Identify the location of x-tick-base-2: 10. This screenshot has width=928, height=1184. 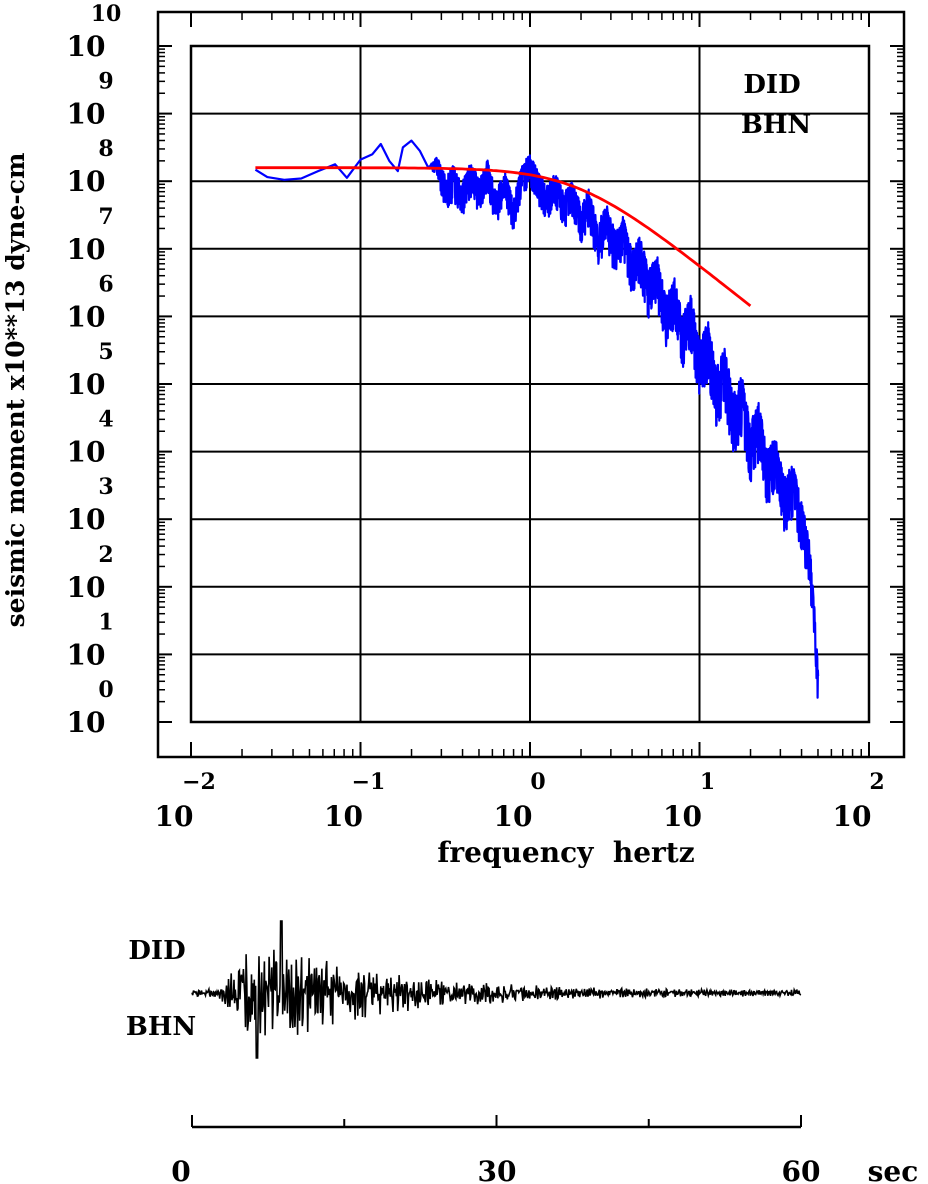
(852, 816).